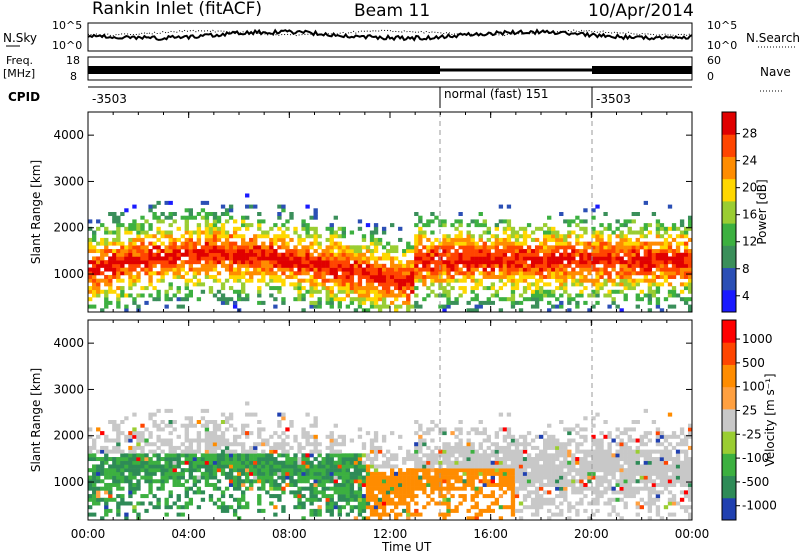  What do you see at coordinates (729, 509) in the screenshot?
I see `colorbar-swatch` at bounding box center [729, 509].